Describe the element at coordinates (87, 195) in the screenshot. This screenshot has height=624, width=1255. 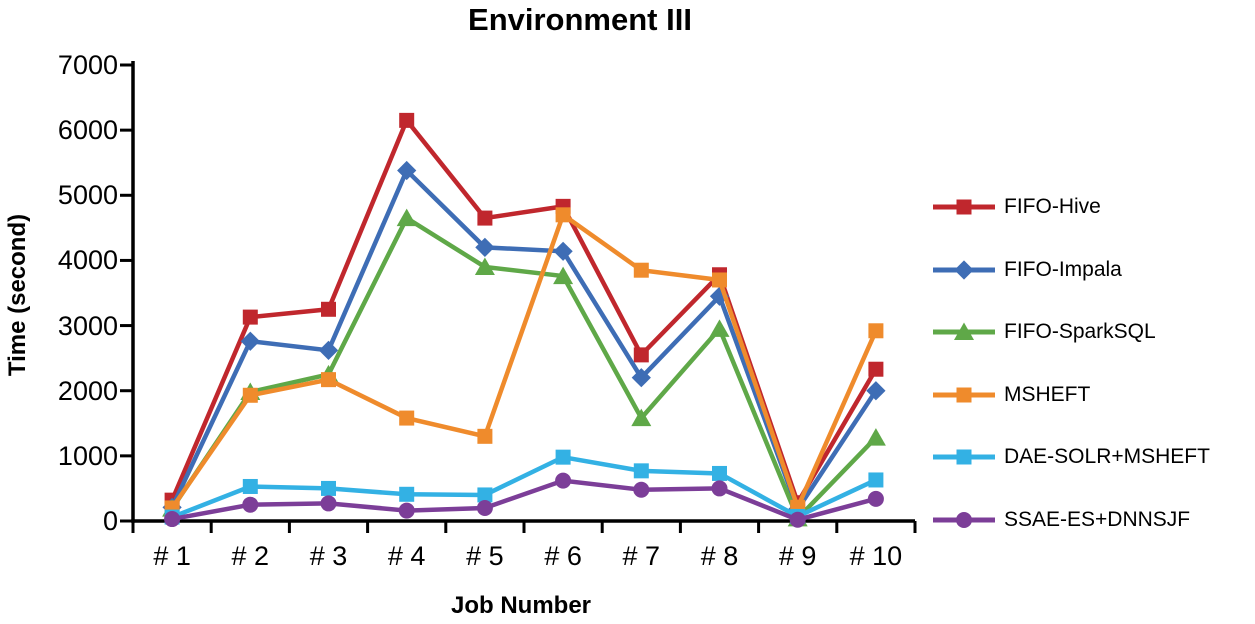
I see `y-tick-label: 5000` at that location.